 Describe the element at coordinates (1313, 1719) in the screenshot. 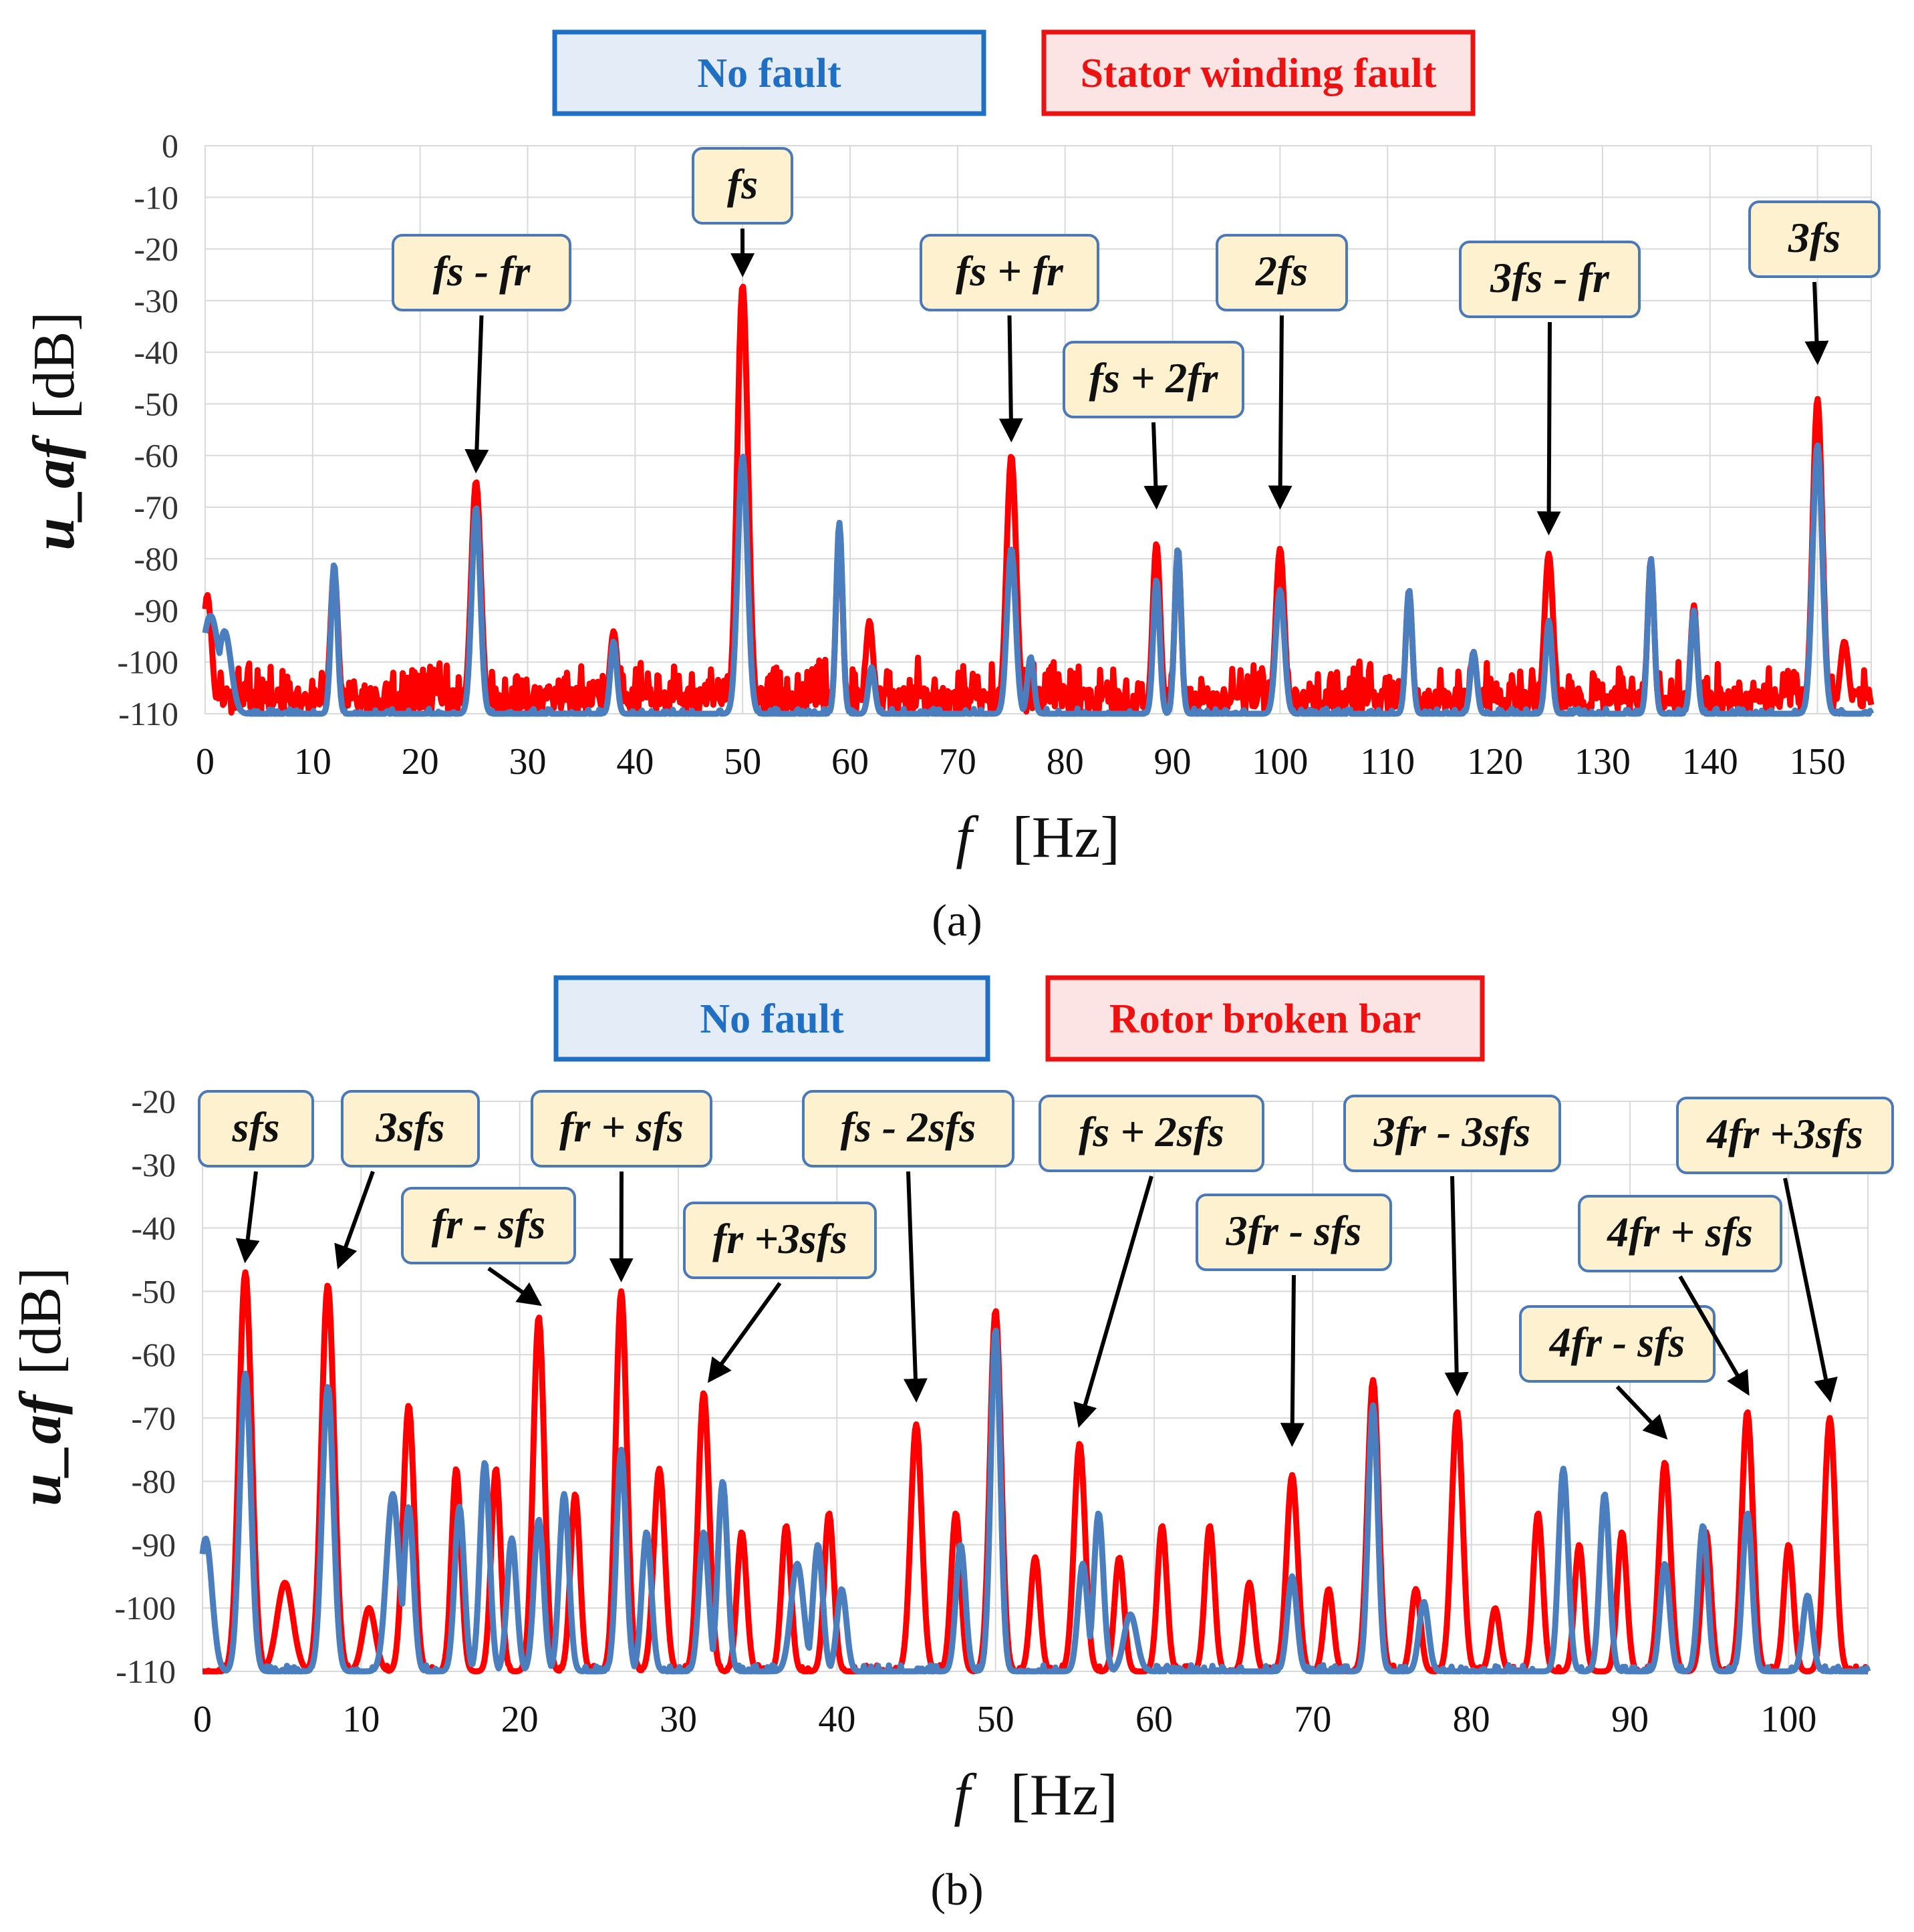

I see `x-tick-label: 70` at that location.